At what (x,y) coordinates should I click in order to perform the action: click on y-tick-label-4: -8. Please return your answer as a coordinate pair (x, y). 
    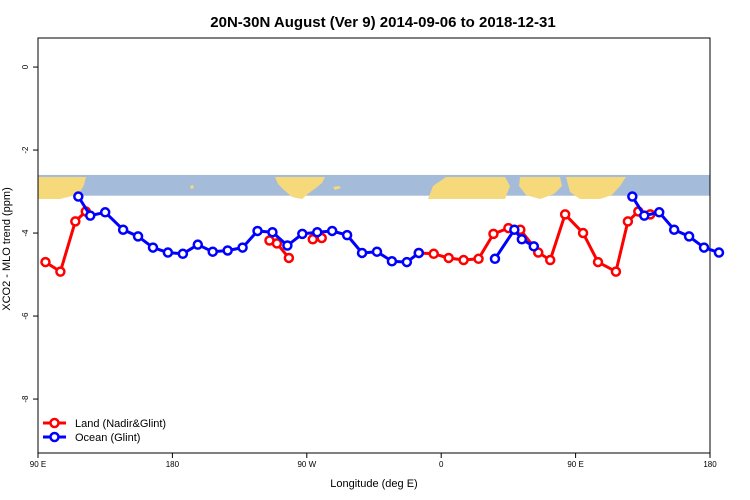
    Looking at the image, I should click on (25, 399).